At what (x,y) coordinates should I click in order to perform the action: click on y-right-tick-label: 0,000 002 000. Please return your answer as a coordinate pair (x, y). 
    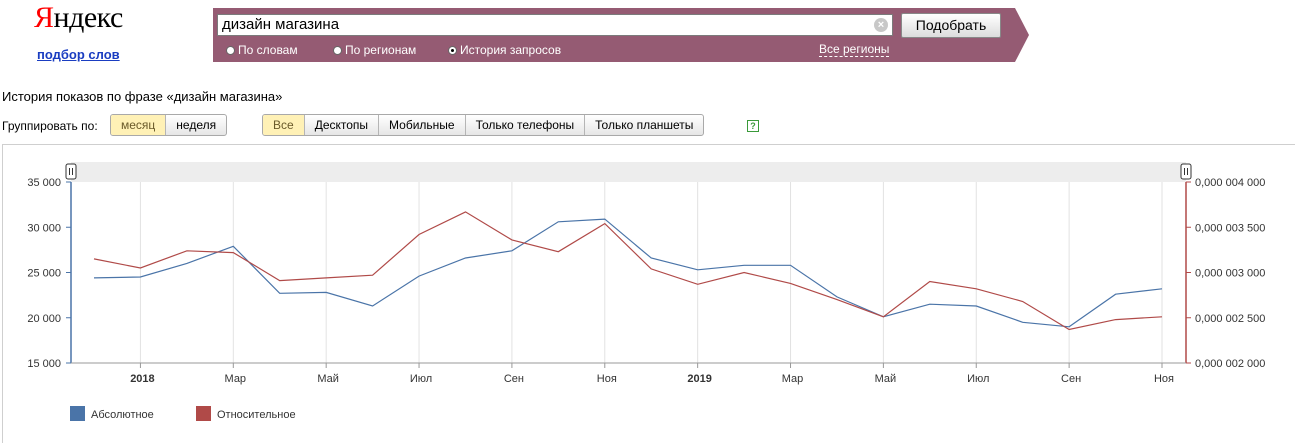
    Looking at the image, I should click on (1230, 364).